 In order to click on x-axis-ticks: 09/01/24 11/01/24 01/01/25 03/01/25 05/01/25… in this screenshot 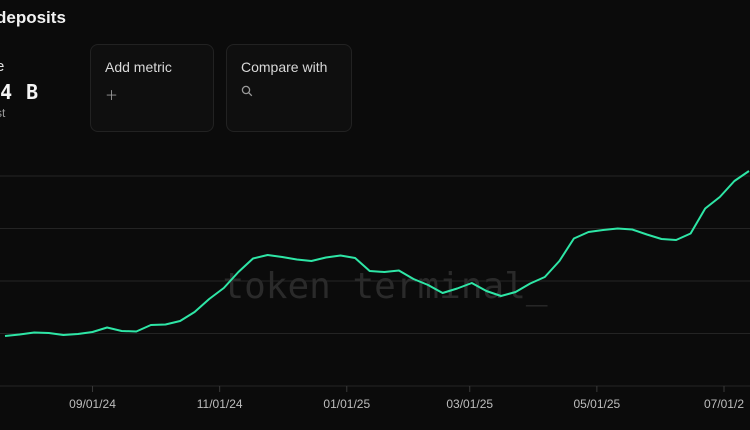, I will do `click(406, 398)`.